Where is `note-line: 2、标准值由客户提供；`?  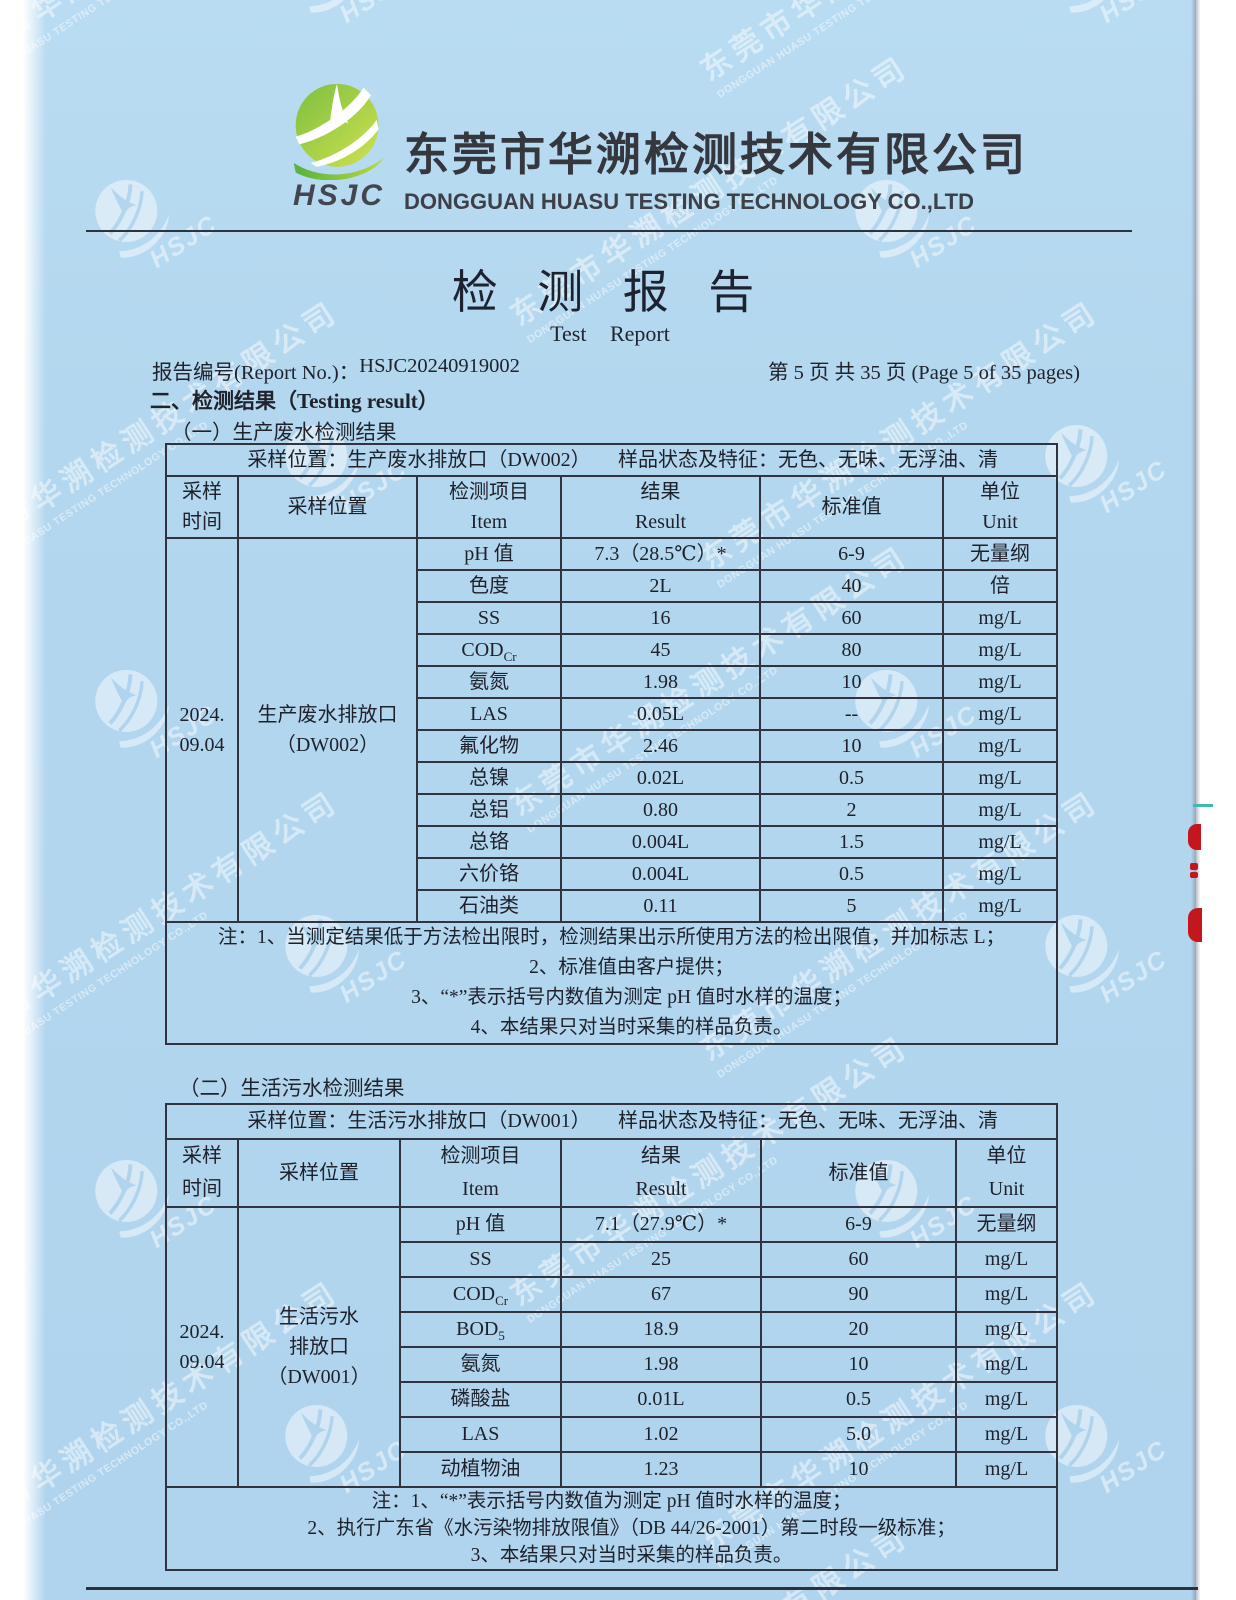 note-line: 2、标准值由客户提供； is located at coordinates (631, 967).